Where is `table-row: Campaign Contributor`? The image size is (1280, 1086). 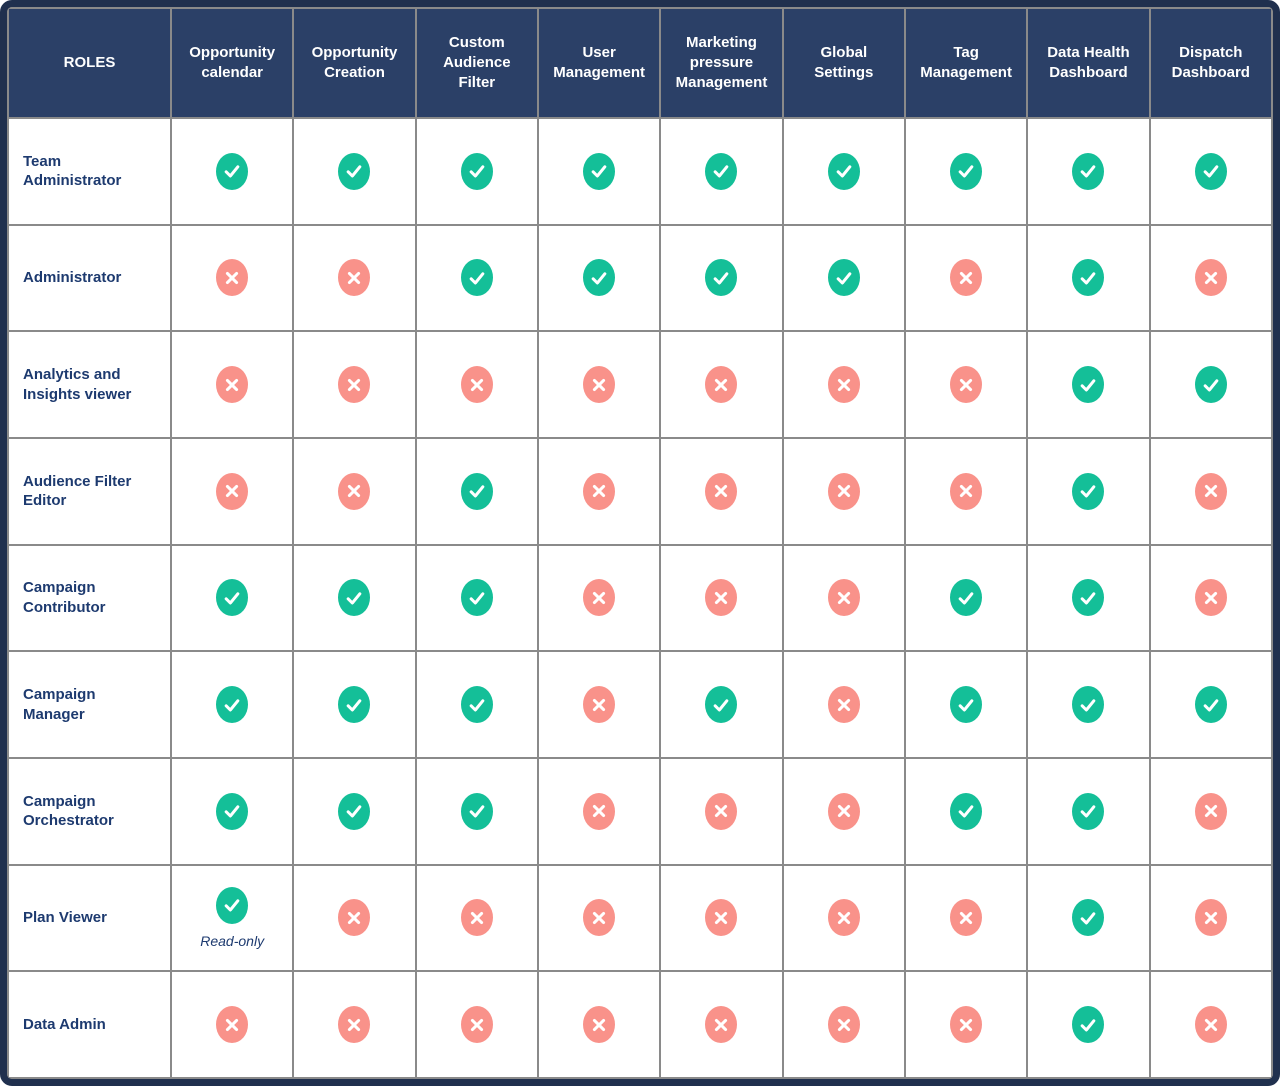 table-row: Campaign Contributor is located at coordinates (640, 598).